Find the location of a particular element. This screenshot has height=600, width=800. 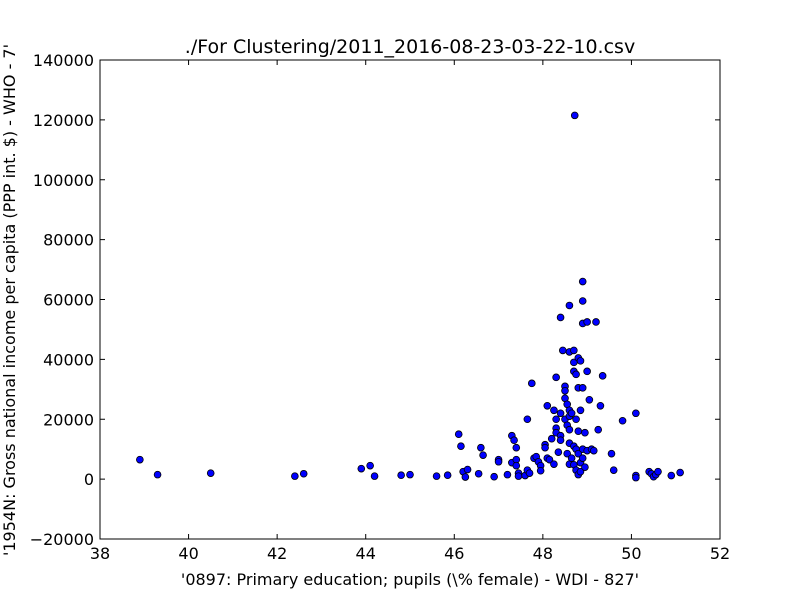

x-tick-label-1: 40 is located at coordinates (188, 553).